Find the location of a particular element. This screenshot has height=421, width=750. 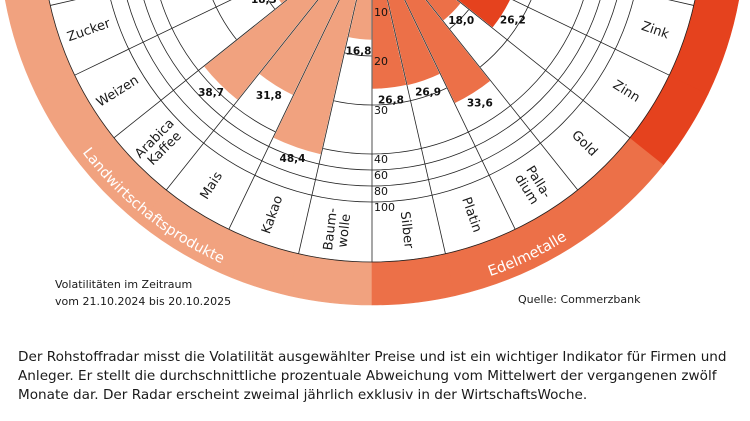

r-tick-label: 100 is located at coordinates (384, 207).